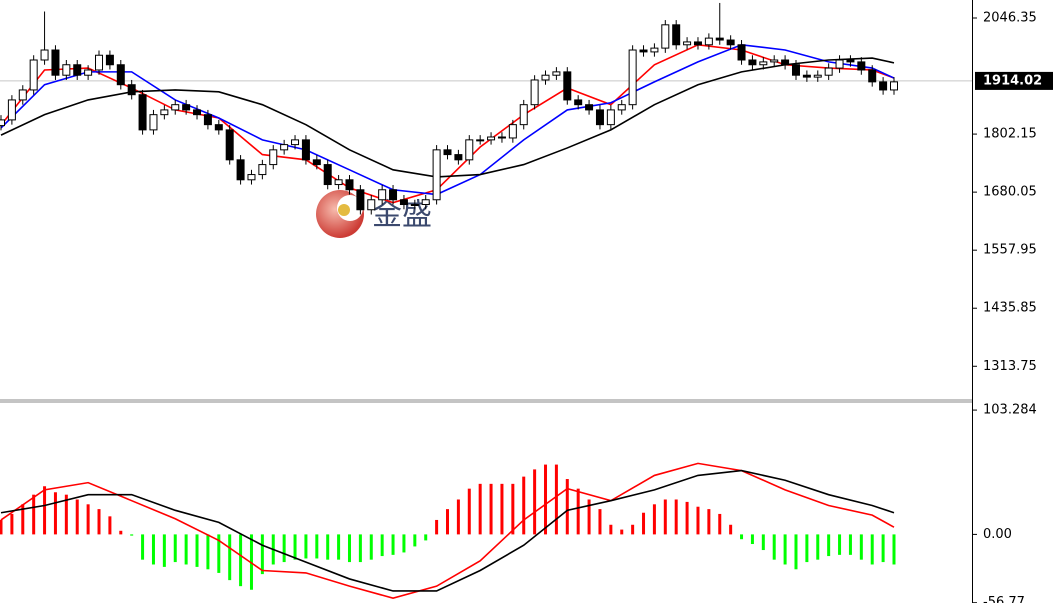 The width and height of the screenshot is (1053, 603). What do you see at coordinates (1010, 410) in the screenshot?
I see `y-tick-label: 103.284` at bounding box center [1010, 410].